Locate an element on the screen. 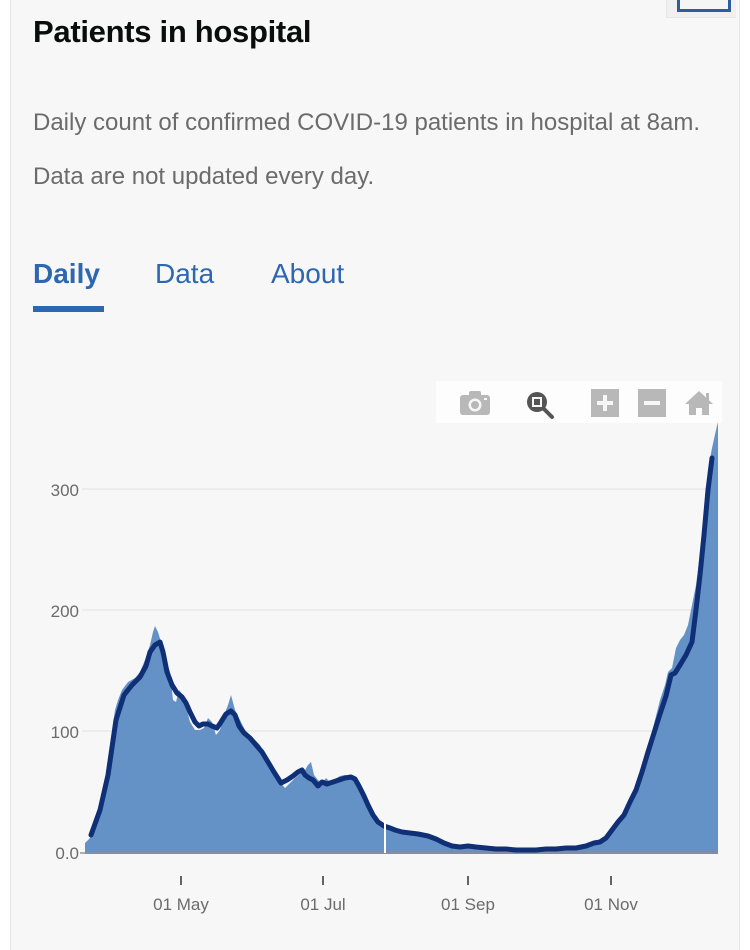 The height and width of the screenshot is (950, 750). active-tab-indicator is located at coordinates (68, 309).